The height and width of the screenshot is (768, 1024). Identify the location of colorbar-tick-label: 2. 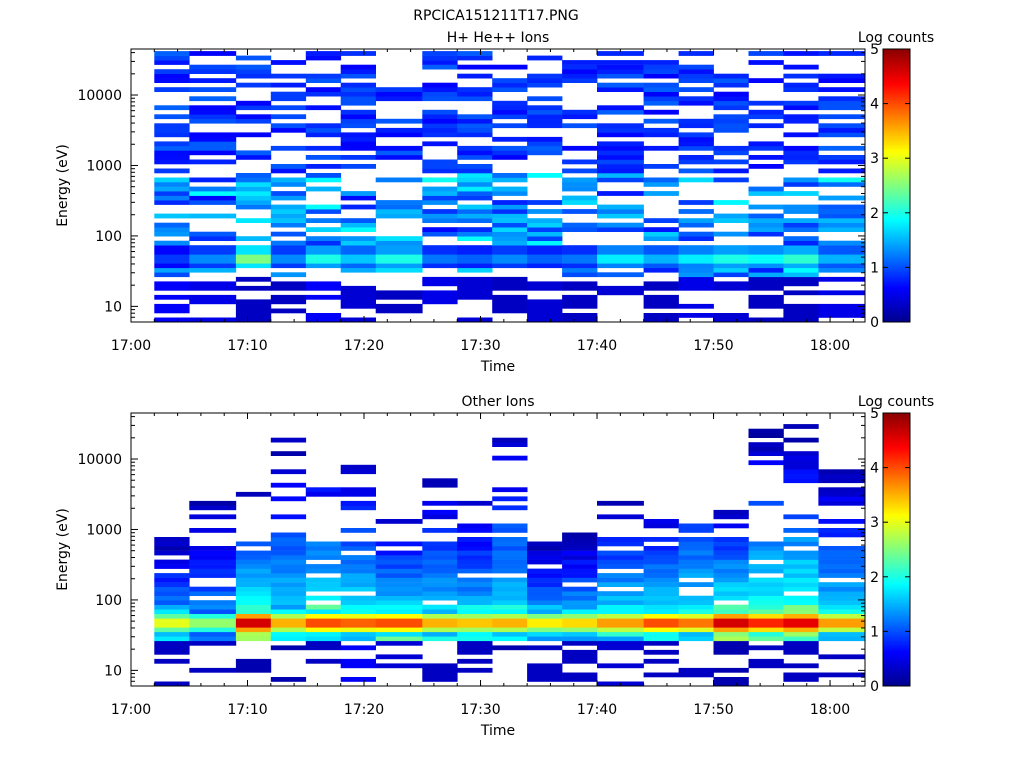
(874, 214).